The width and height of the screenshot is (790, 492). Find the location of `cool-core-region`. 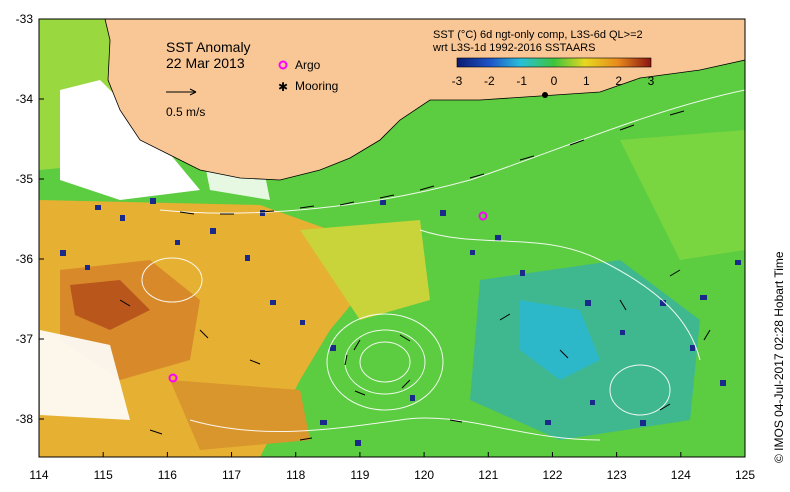

cool-core-region is located at coordinates (560, 340).